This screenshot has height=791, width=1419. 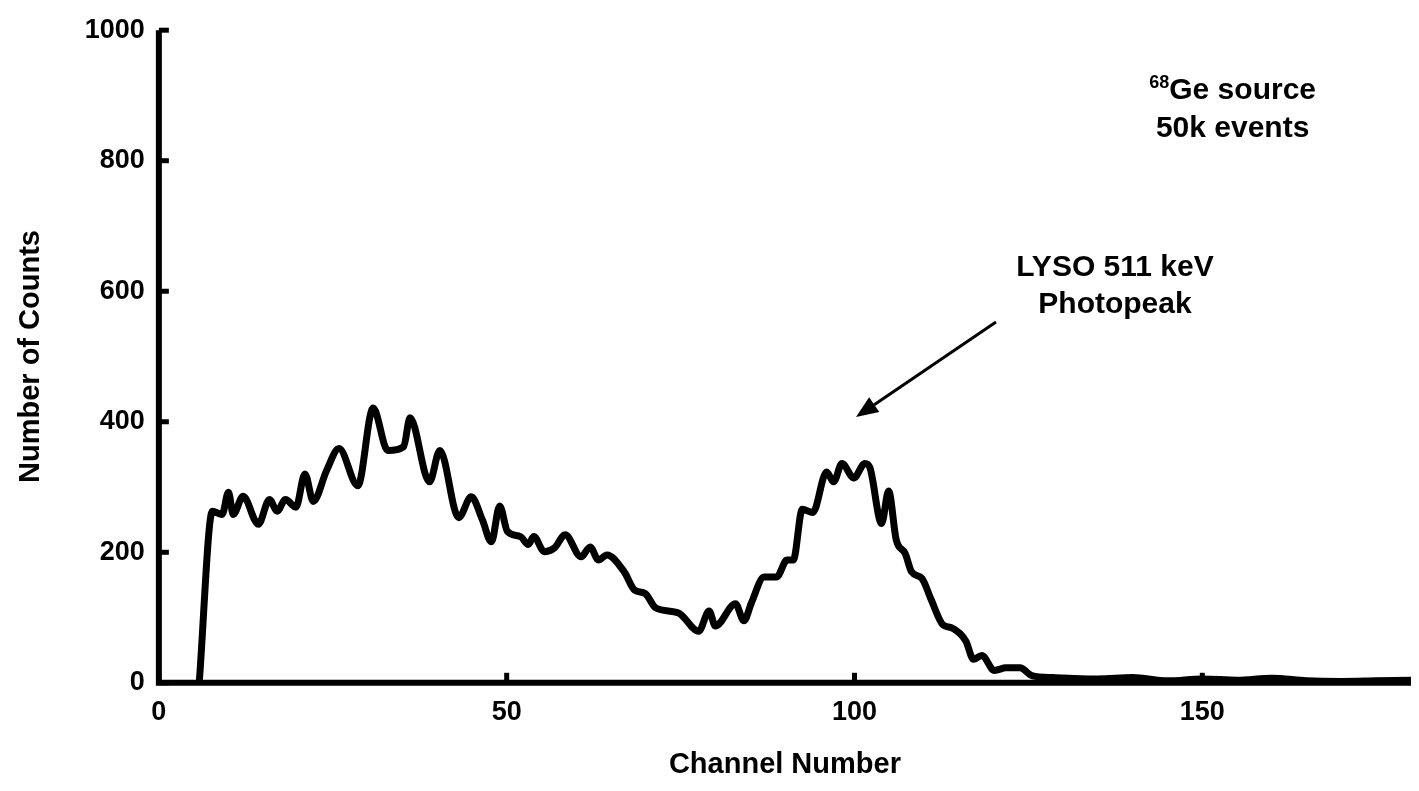 I want to click on y-tick-label: 800, so click(x=122, y=159).